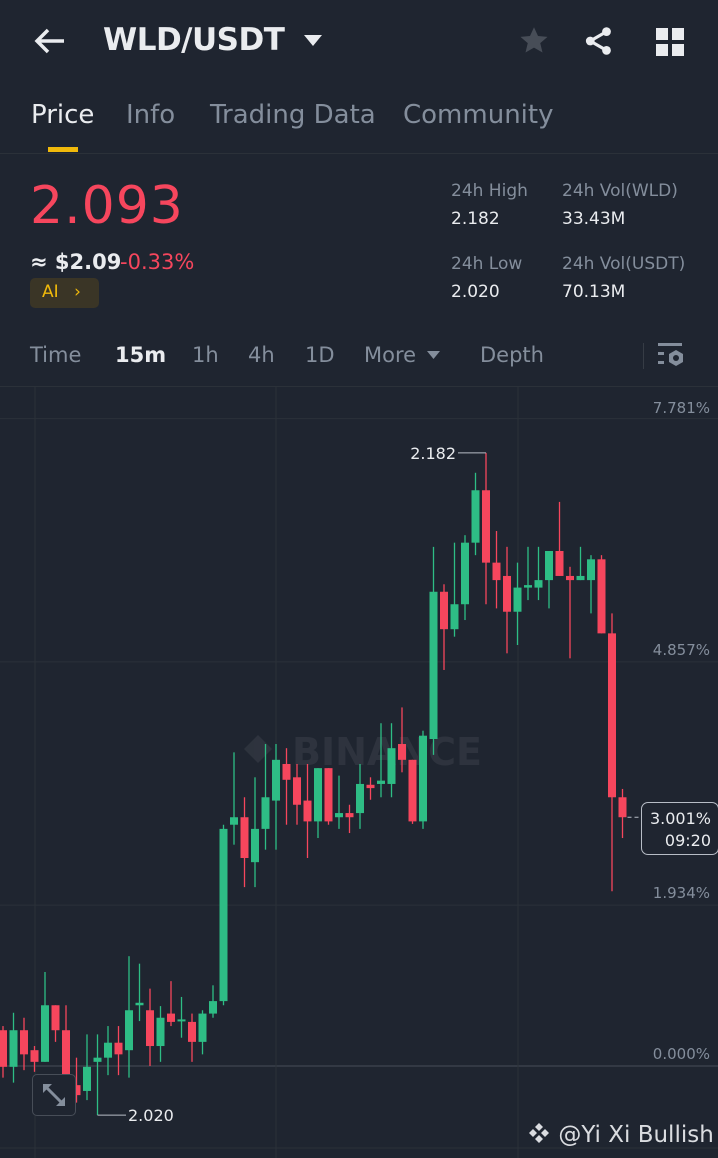 Image resolution: width=718 pixels, height=1158 pixels. Describe the element at coordinates (194, 40) in the screenshot. I see `pair-title: WLD/USDT` at that location.